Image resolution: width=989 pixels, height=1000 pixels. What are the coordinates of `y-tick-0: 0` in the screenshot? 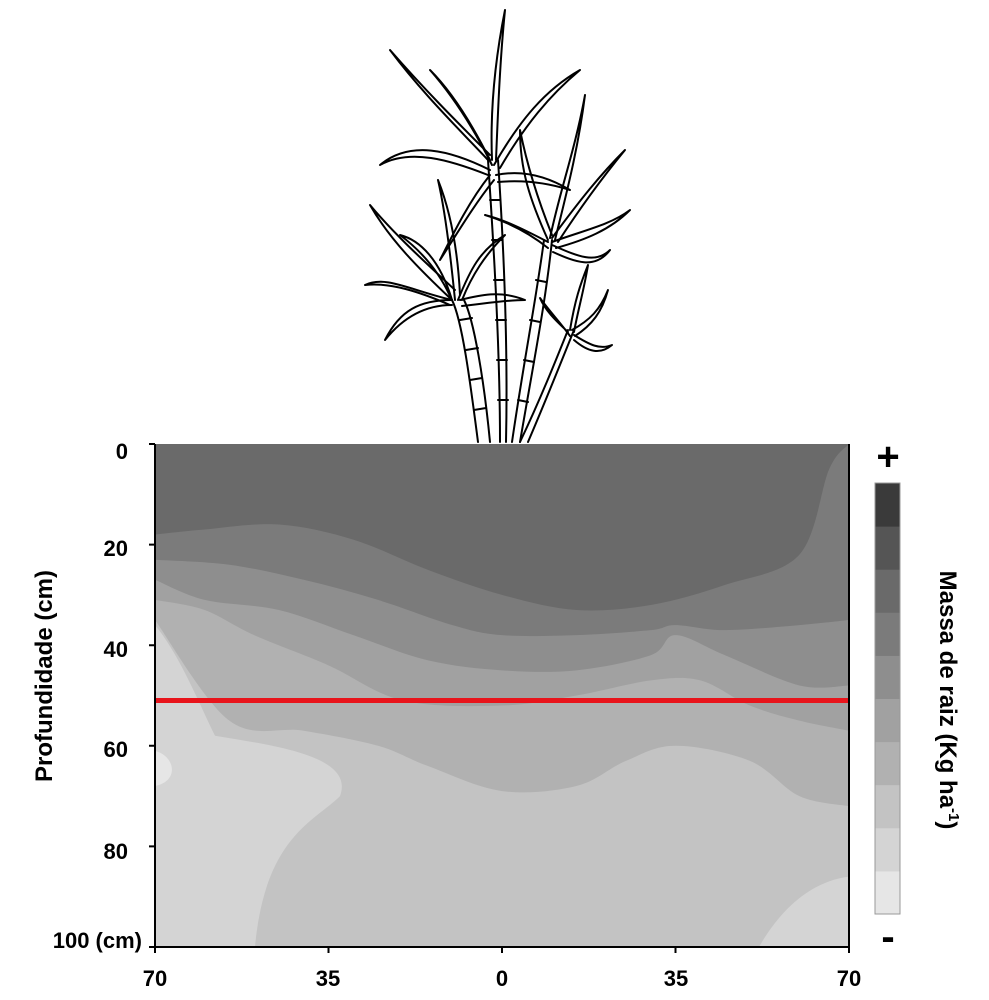 It's located at (122, 451).